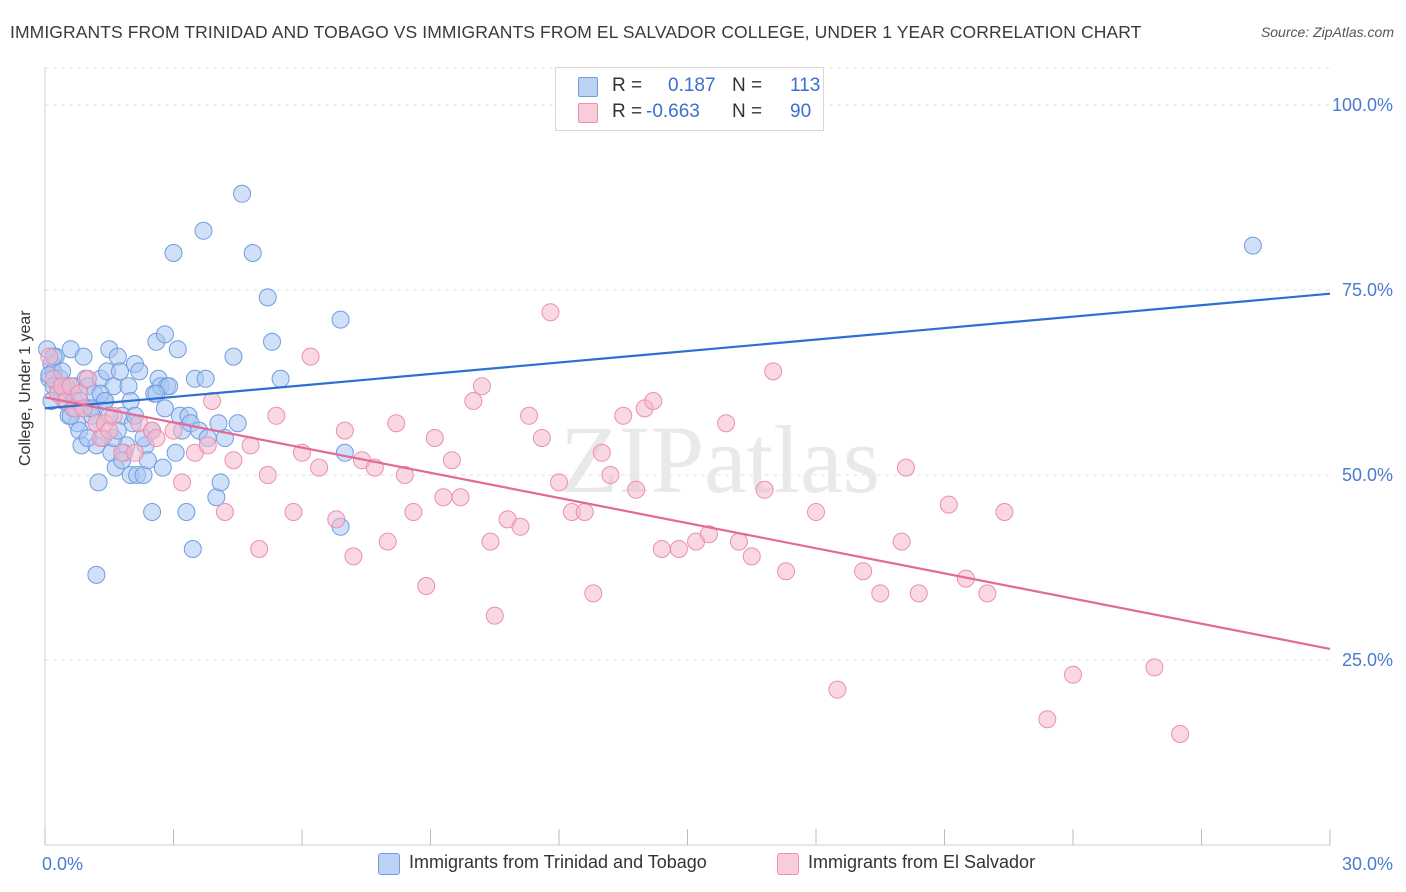  What do you see at coordinates (673, 111) in the screenshot?
I see `r-value: -0.663` at bounding box center [673, 111].